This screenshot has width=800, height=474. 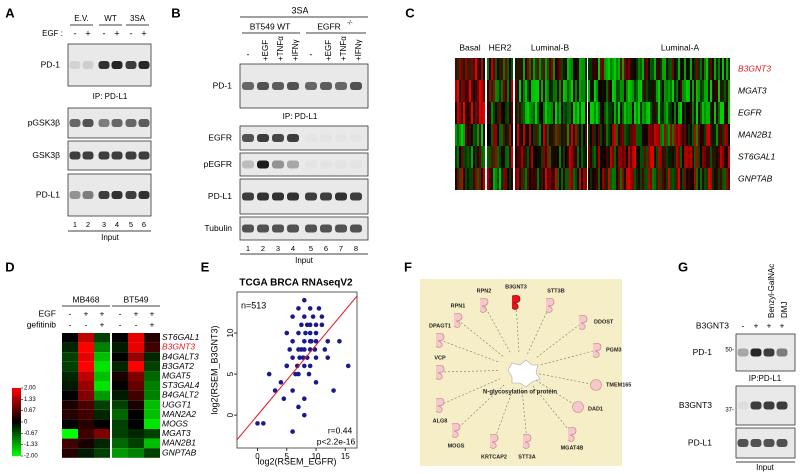 I want to click on blot-frame, so click(x=304, y=228).